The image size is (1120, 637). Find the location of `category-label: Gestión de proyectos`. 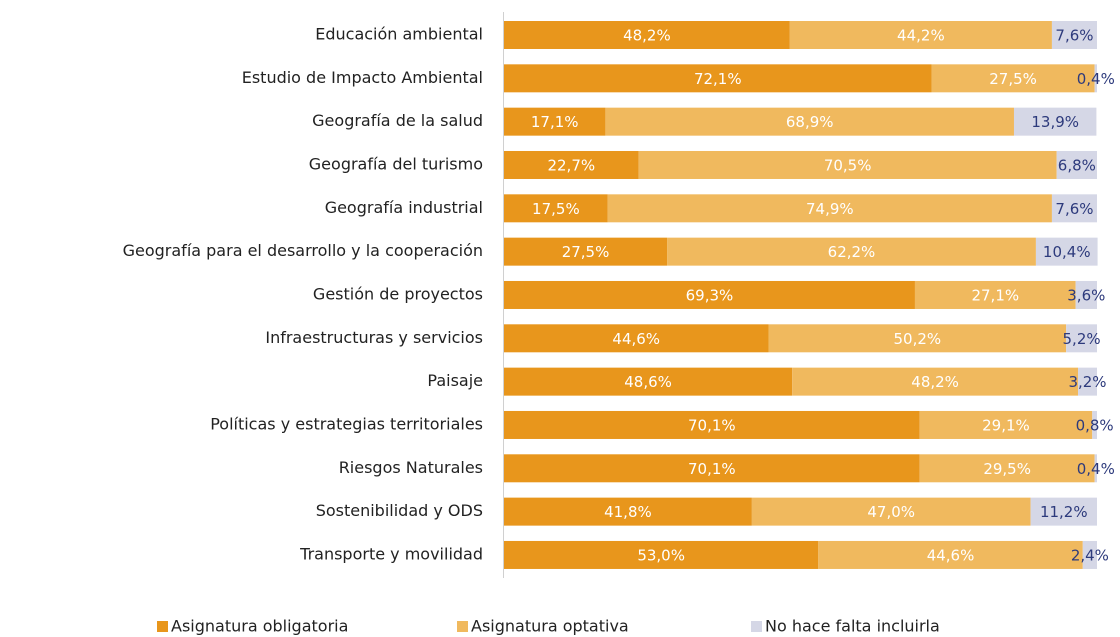

category-label: Gestión de proyectos is located at coordinates (398, 293).